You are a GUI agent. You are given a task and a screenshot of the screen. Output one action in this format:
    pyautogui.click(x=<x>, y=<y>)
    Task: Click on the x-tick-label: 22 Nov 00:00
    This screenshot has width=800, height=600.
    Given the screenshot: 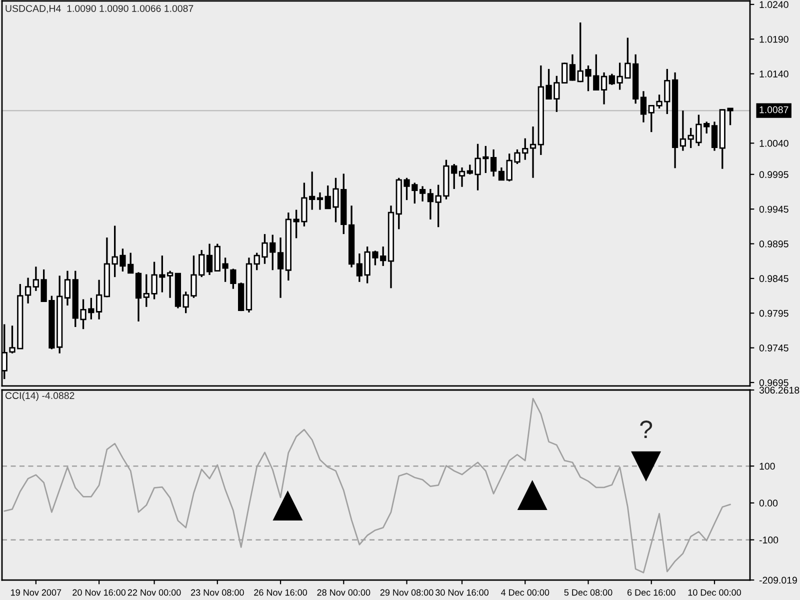 What is the action you would take?
    pyautogui.click(x=154, y=592)
    